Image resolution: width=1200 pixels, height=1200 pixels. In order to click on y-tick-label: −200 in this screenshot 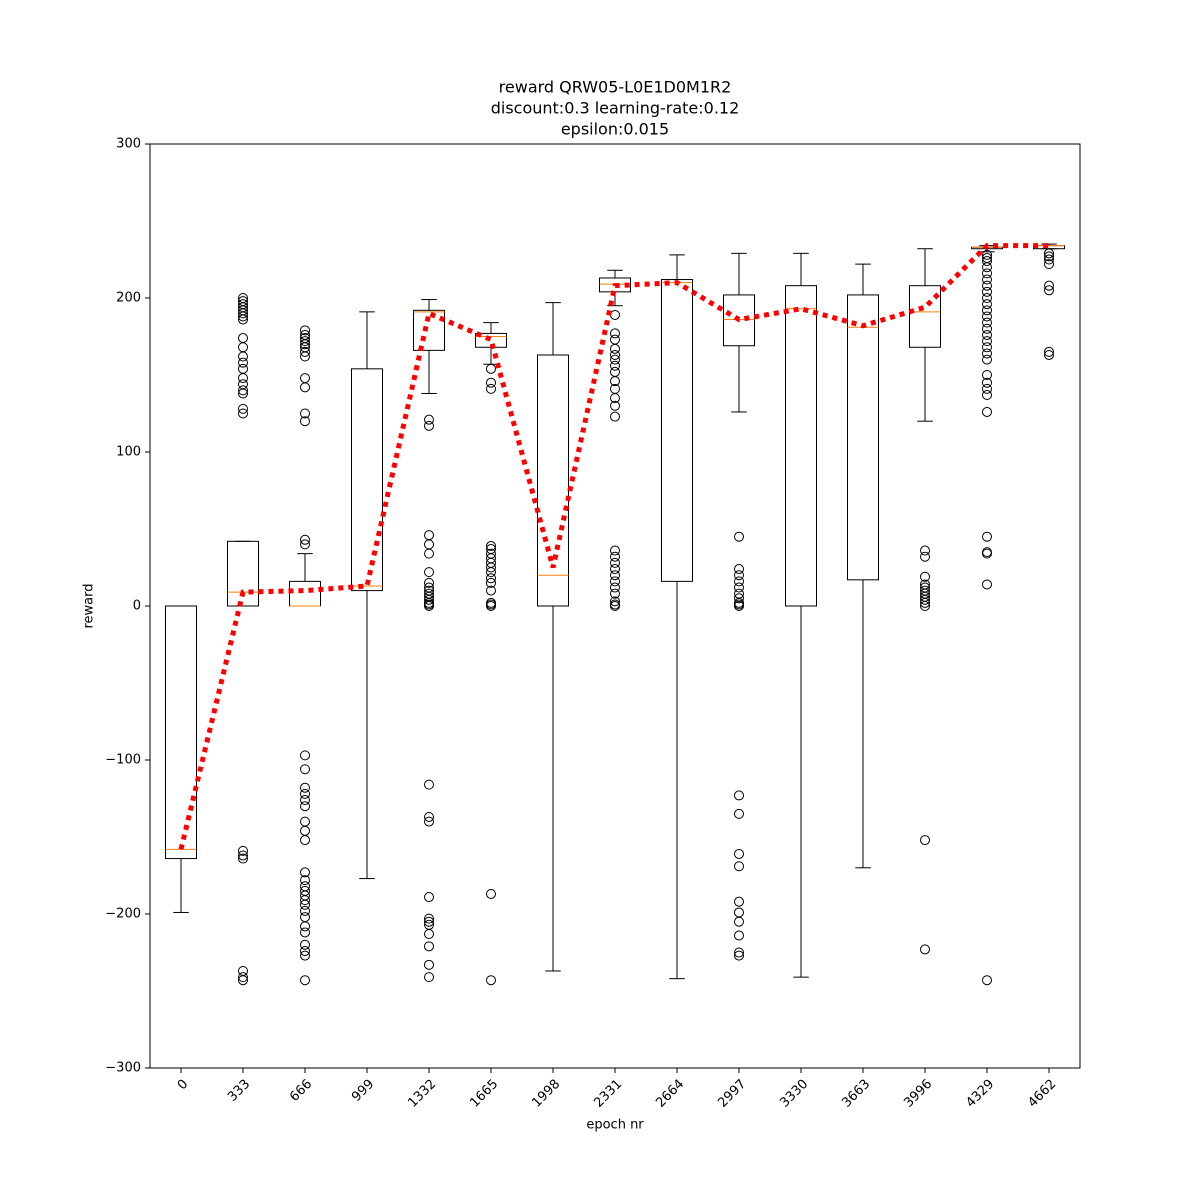, I will do `click(123, 914)`.